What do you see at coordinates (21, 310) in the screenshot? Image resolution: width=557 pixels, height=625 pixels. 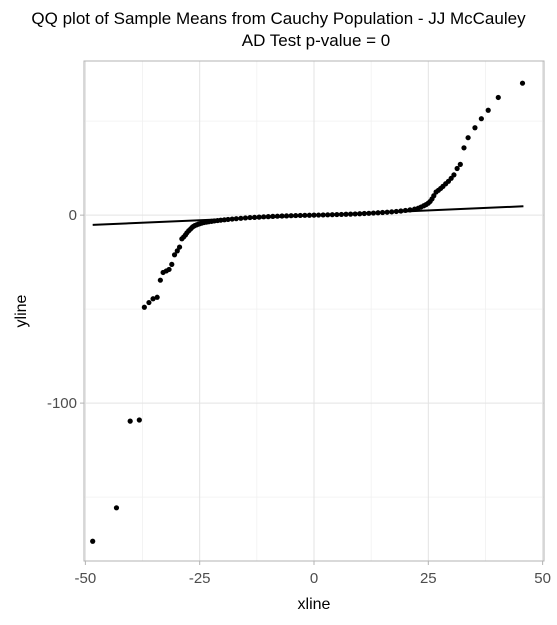 I see `y-axis-title: yline` at bounding box center [21, 310].